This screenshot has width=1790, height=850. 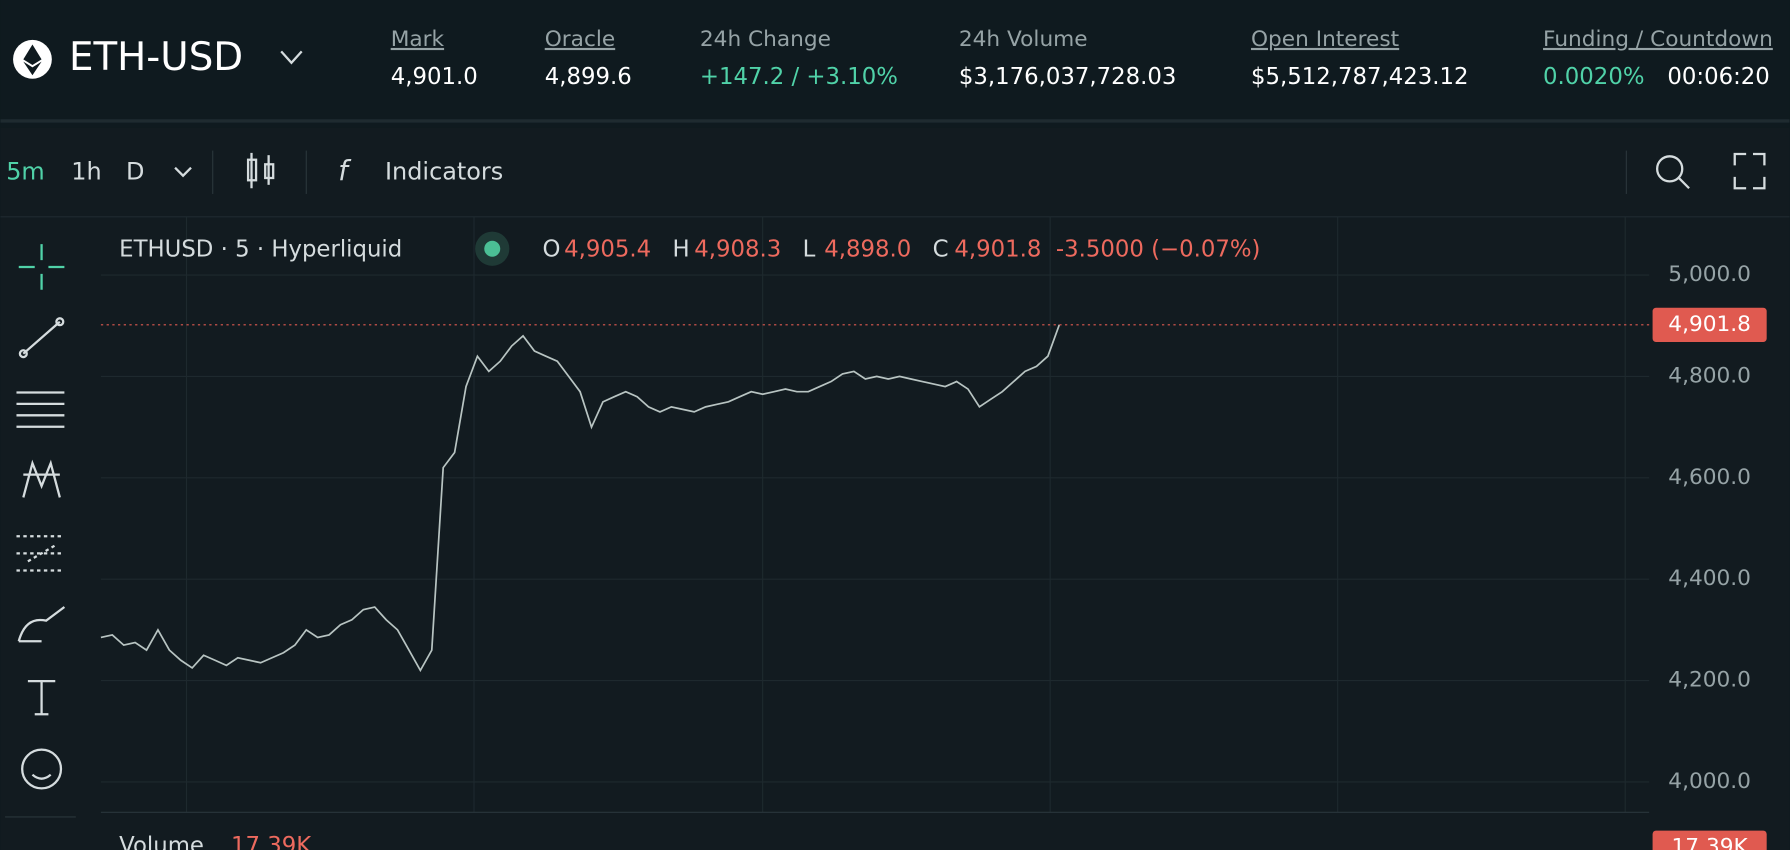 What do you see at coordinates (41, 478) in the screenshot?
I see `pattern-tool` at bounding box center [41, 478].